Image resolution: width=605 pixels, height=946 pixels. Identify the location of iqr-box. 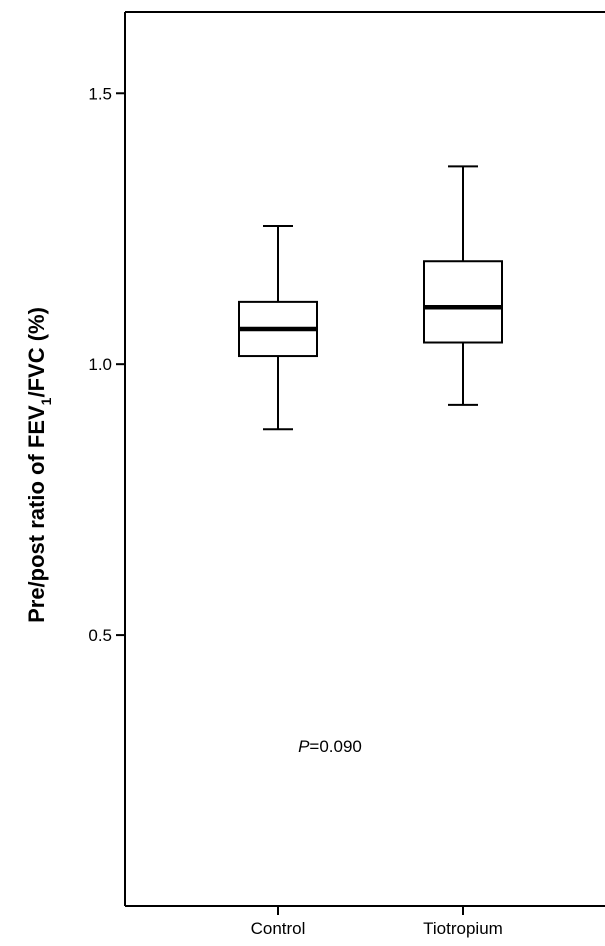
(463, 302).